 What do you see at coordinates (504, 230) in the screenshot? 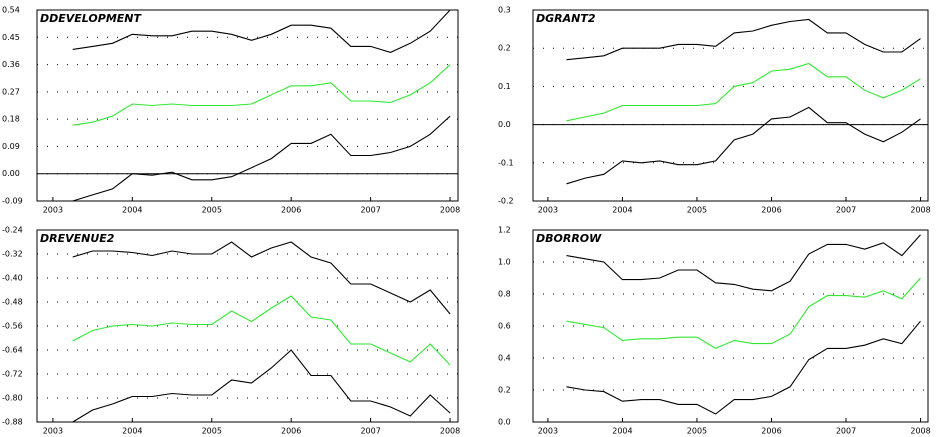
I see `y-tick-label: 1.2` at bounding box center [504, 230].